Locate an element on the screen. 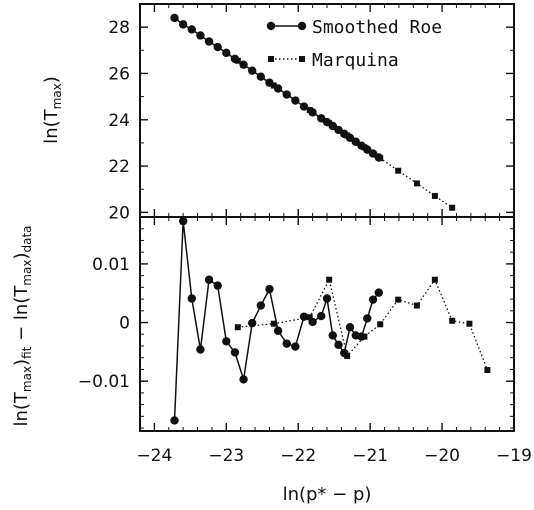  y-tick-label: 0.01 is located at coordinates (111, 265).